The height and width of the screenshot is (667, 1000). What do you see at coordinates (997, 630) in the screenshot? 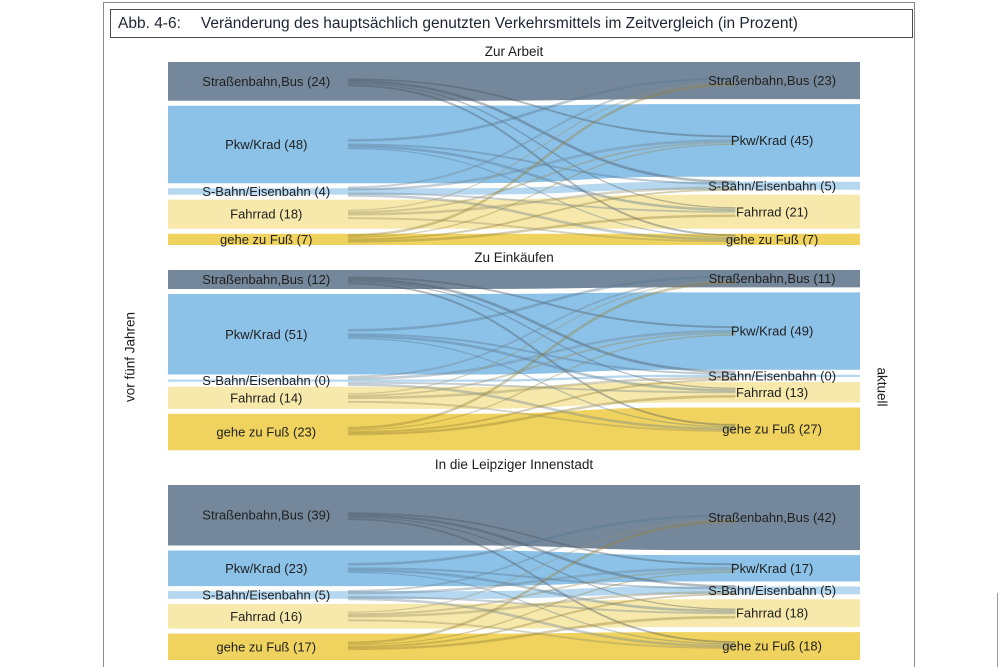
I see `page-edge-border` at bounding box center [997, 630].